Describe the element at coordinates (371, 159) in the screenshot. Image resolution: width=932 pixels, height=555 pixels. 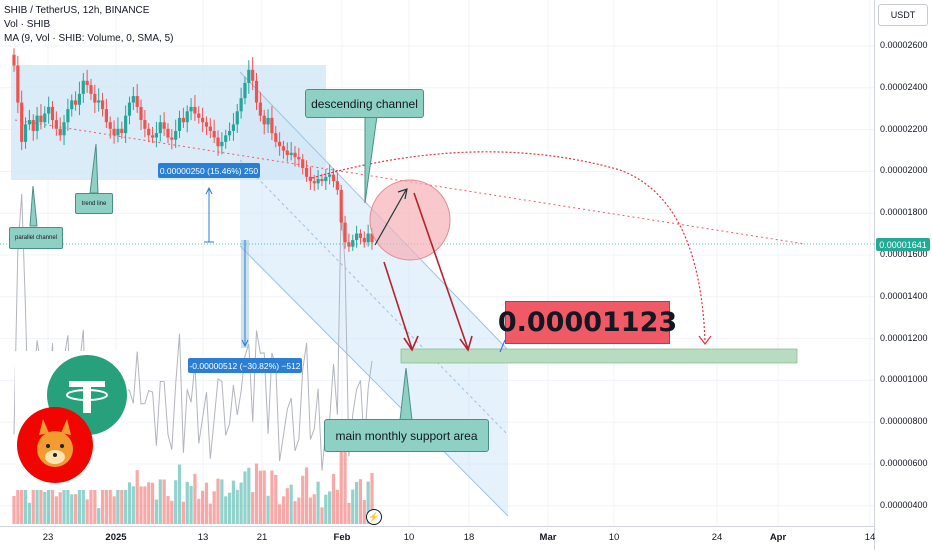
I see `descending-channel-pointer` at that location.